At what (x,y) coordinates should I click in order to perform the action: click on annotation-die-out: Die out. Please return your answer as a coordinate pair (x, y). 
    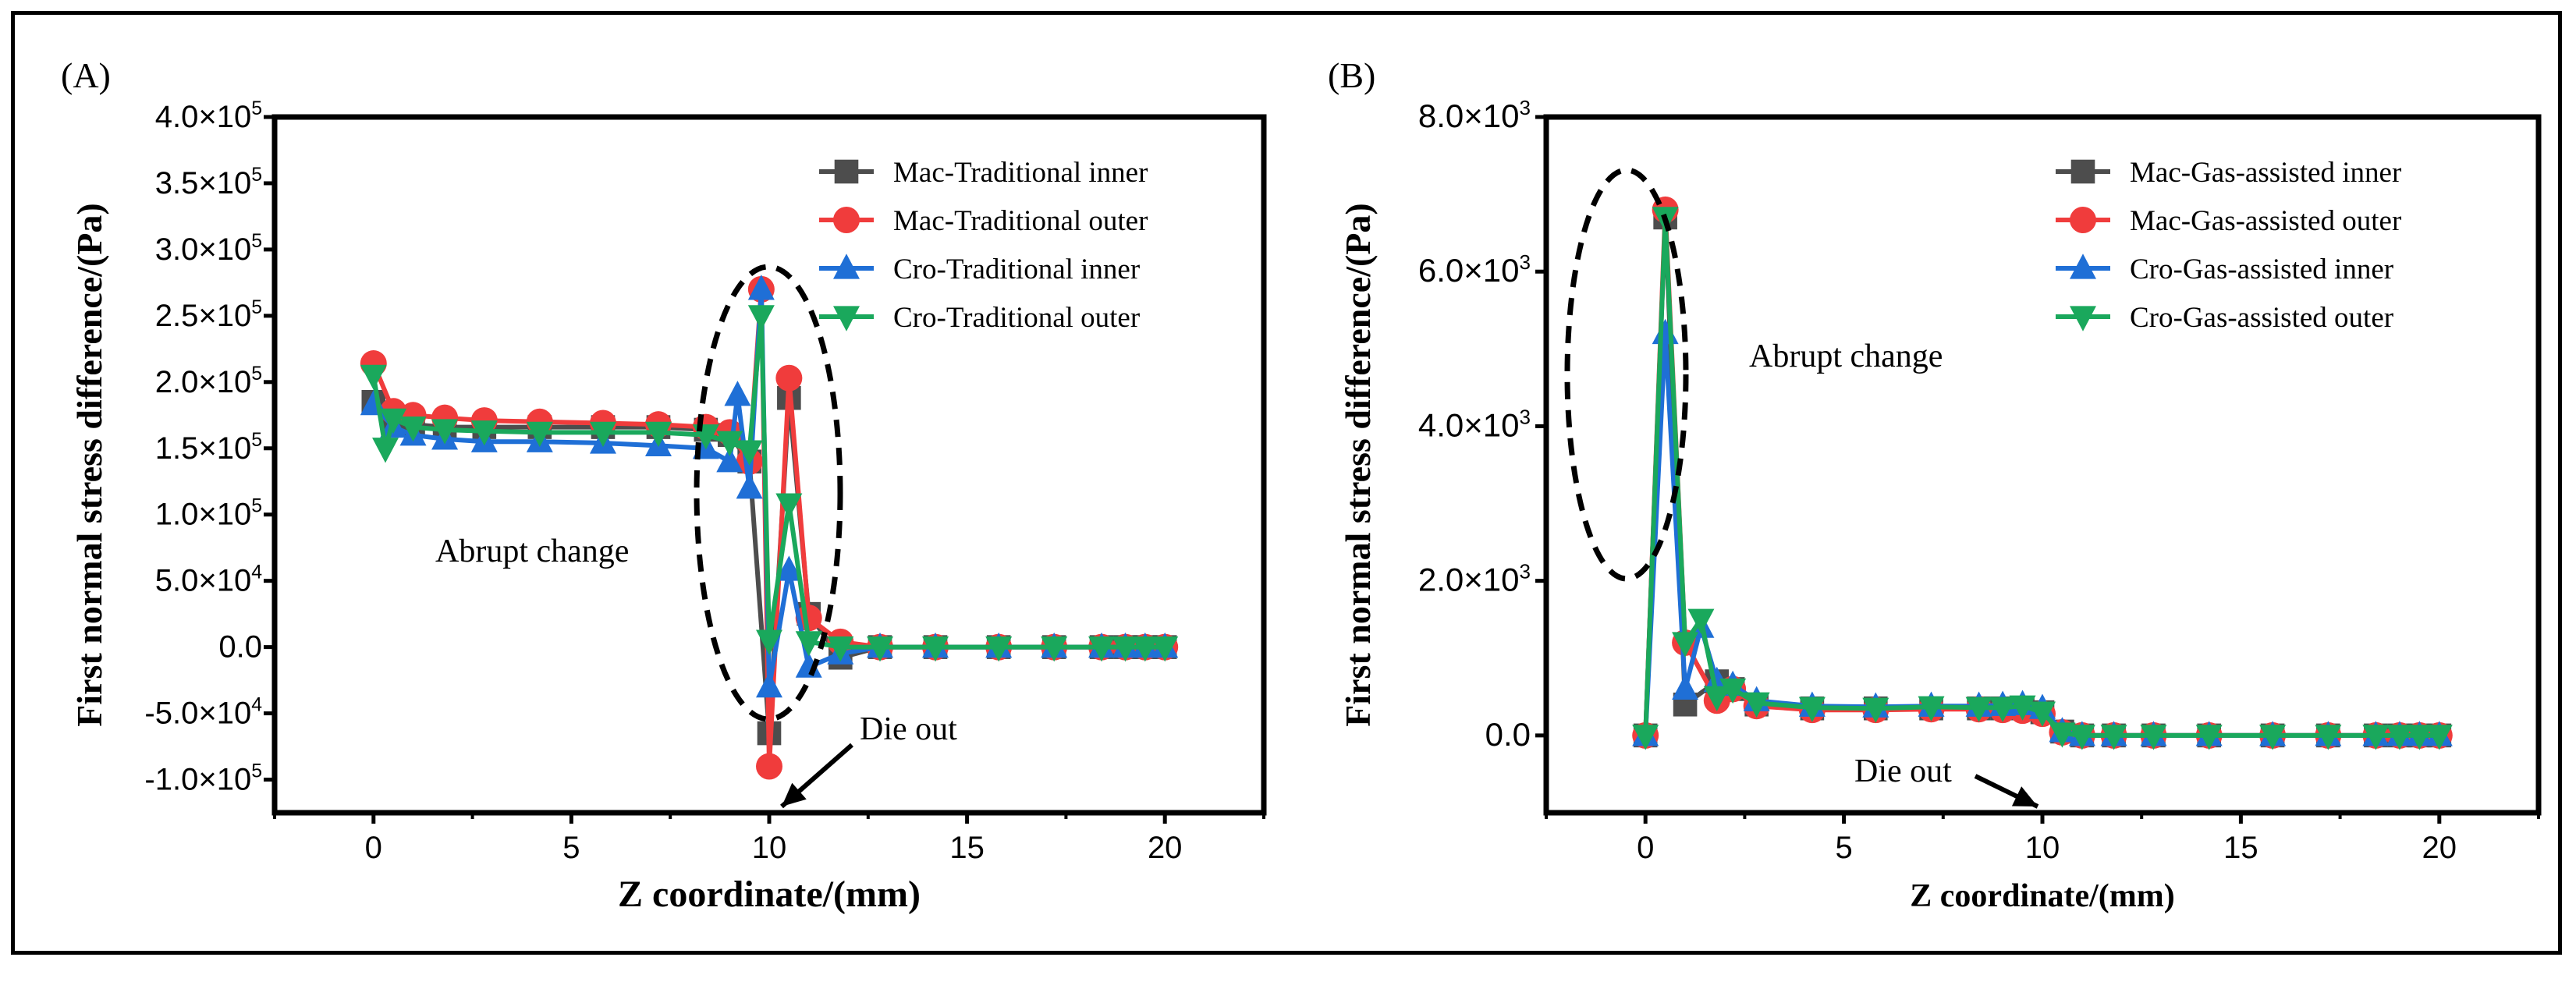
    Looking at the image, I should click on (908, 729).